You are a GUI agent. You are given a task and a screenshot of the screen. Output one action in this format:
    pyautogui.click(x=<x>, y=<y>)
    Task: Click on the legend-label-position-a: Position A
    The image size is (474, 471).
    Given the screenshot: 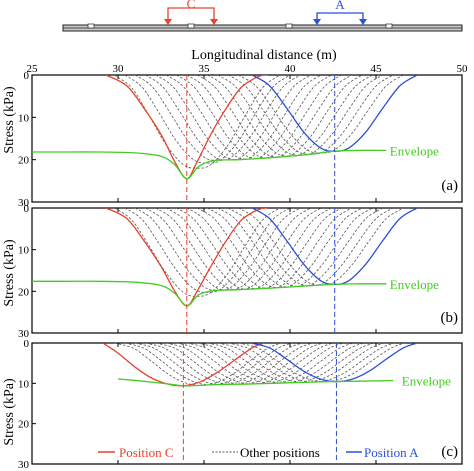 What is the action you would take?
    pyautogui.click(x=391, y=452)
    